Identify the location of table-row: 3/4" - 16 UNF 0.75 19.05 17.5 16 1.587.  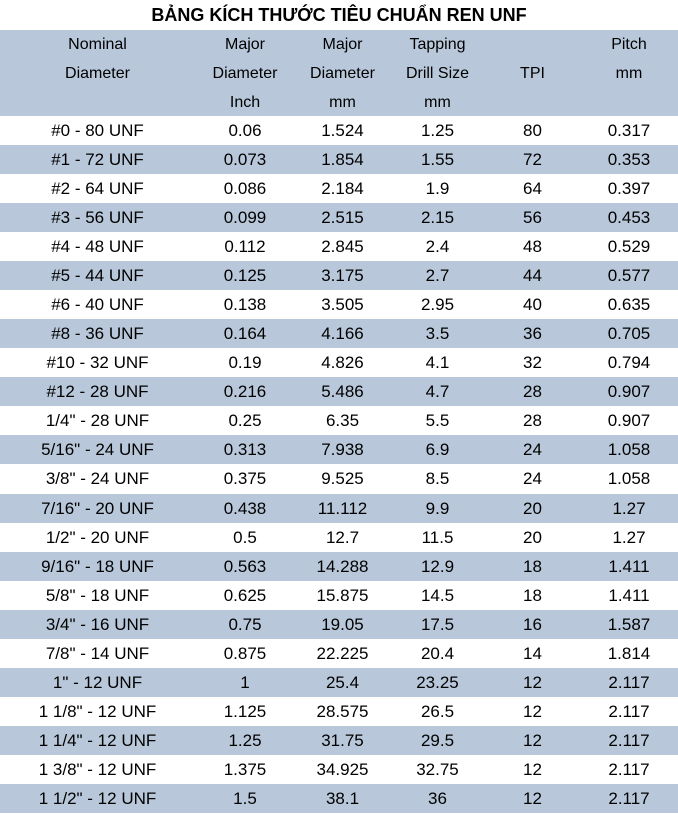
(339, 624).